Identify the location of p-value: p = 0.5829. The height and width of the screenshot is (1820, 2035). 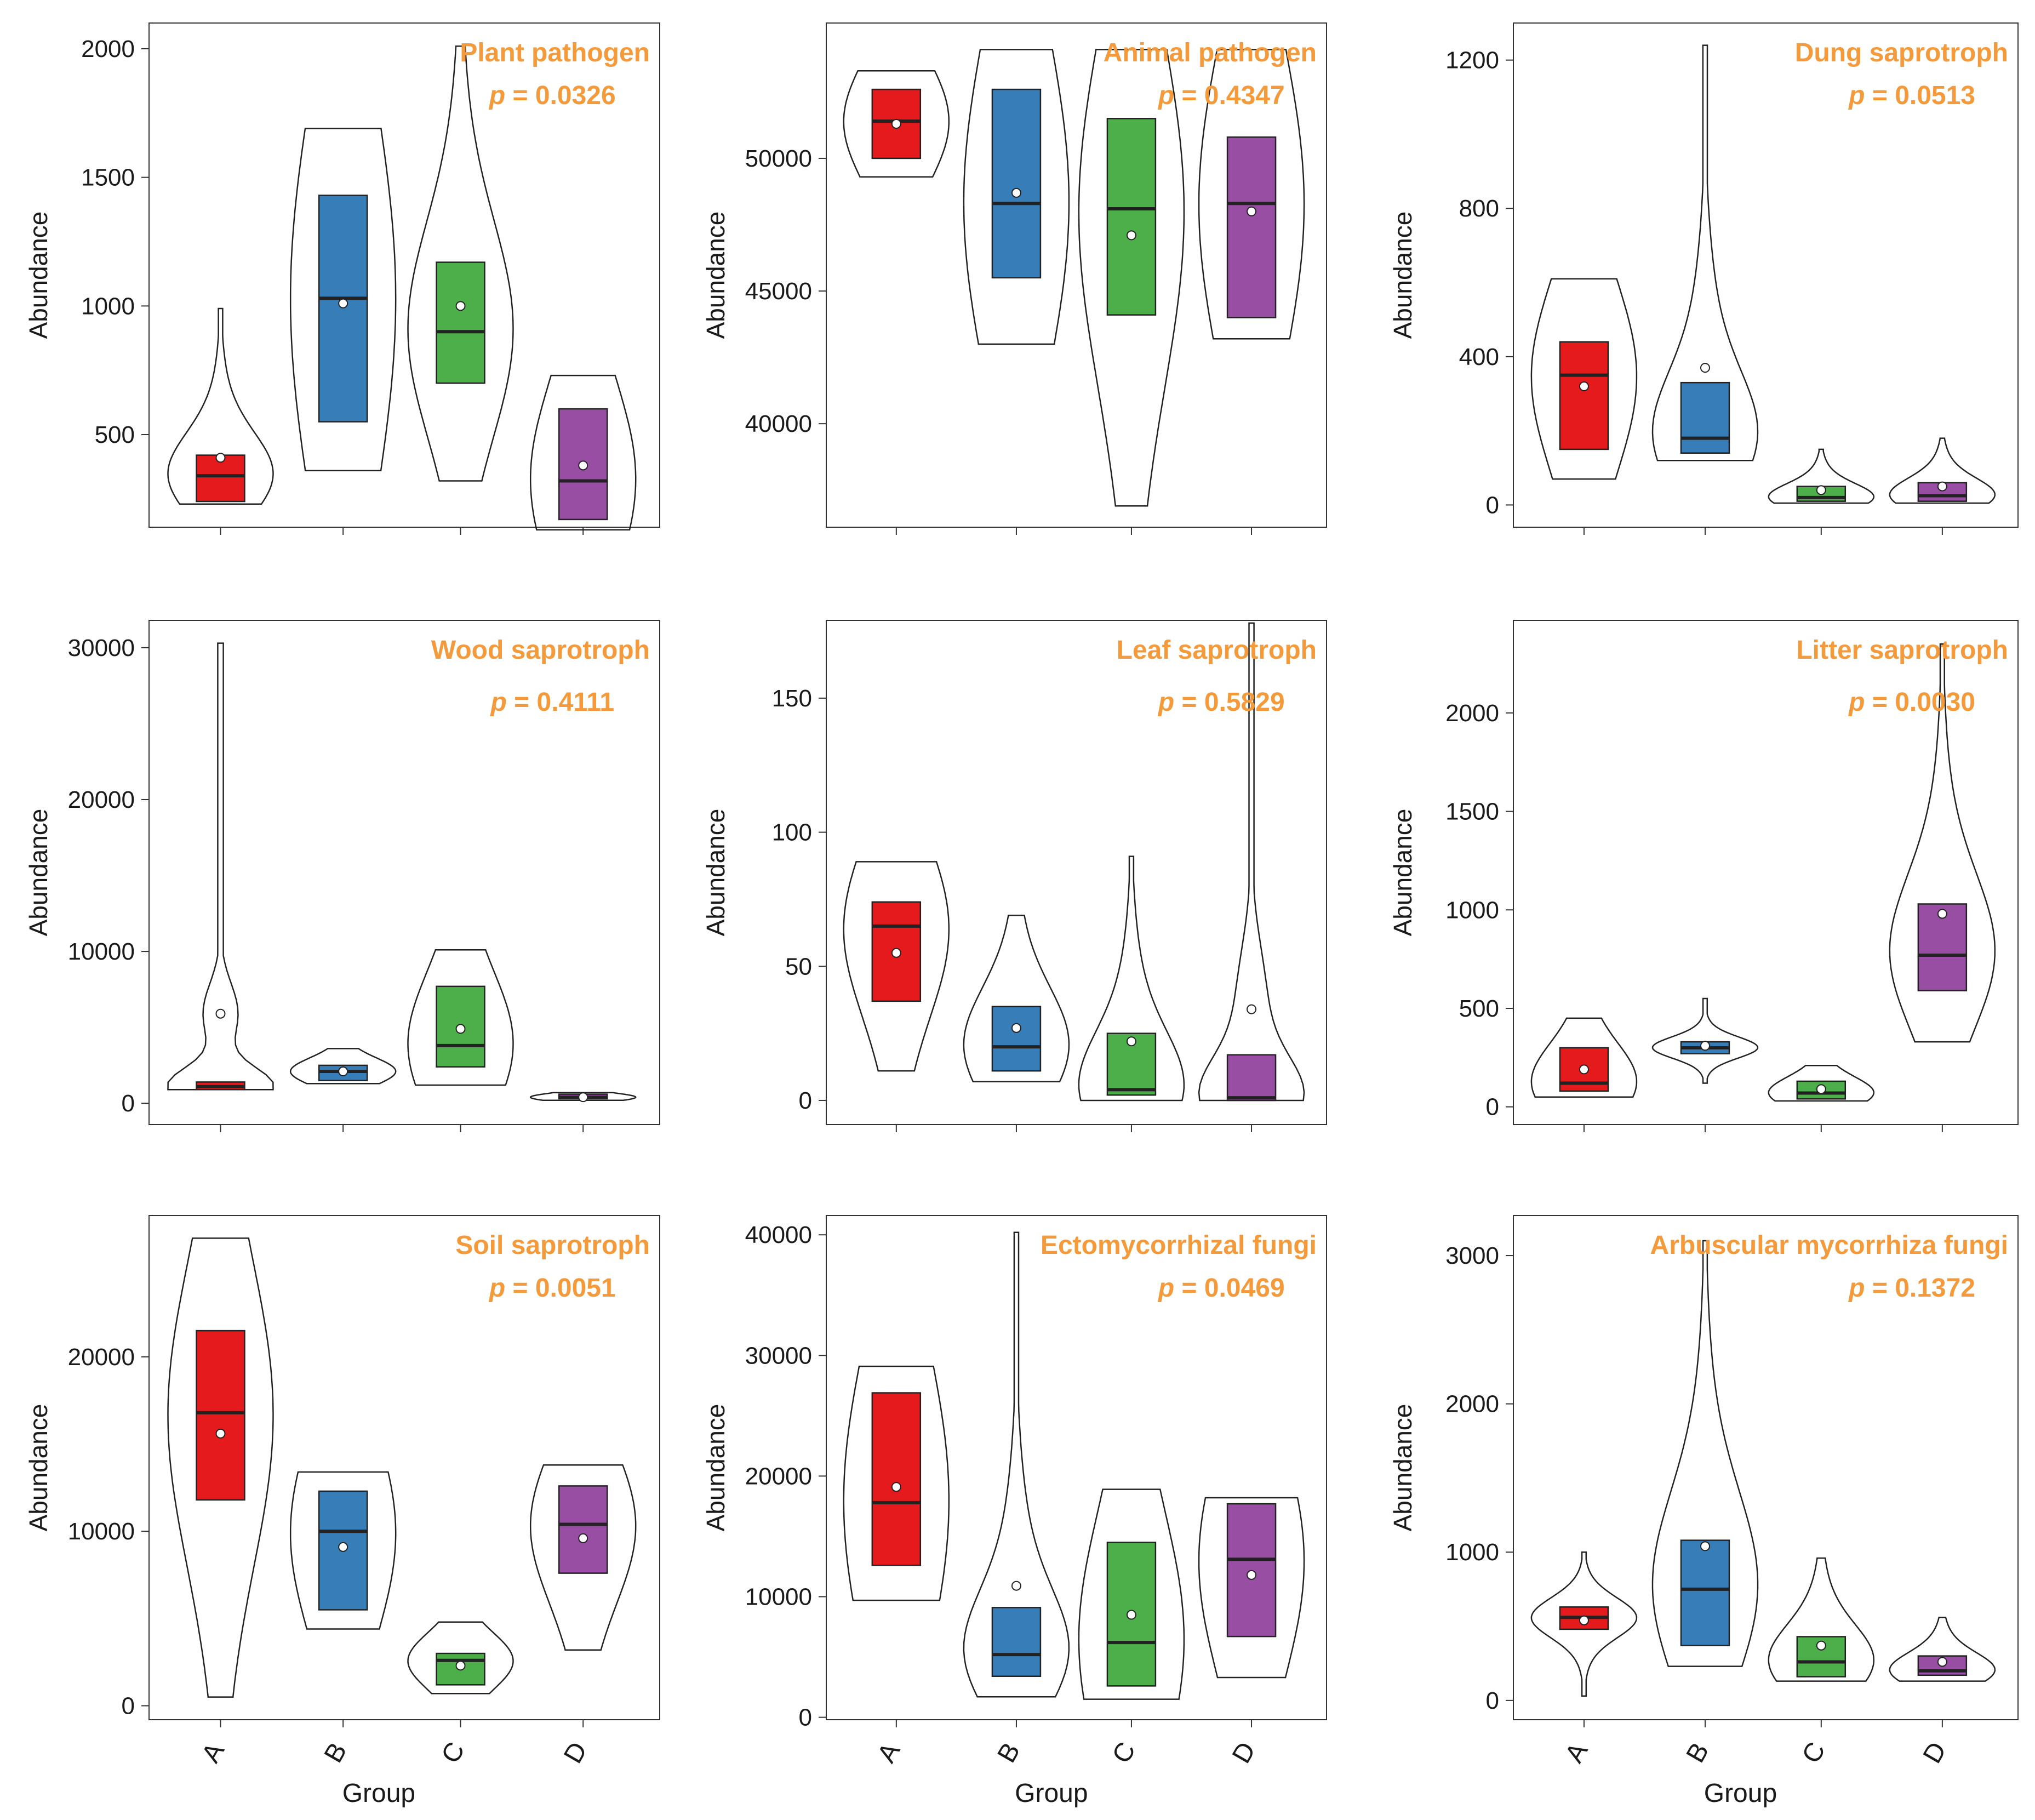
(1221, 703).